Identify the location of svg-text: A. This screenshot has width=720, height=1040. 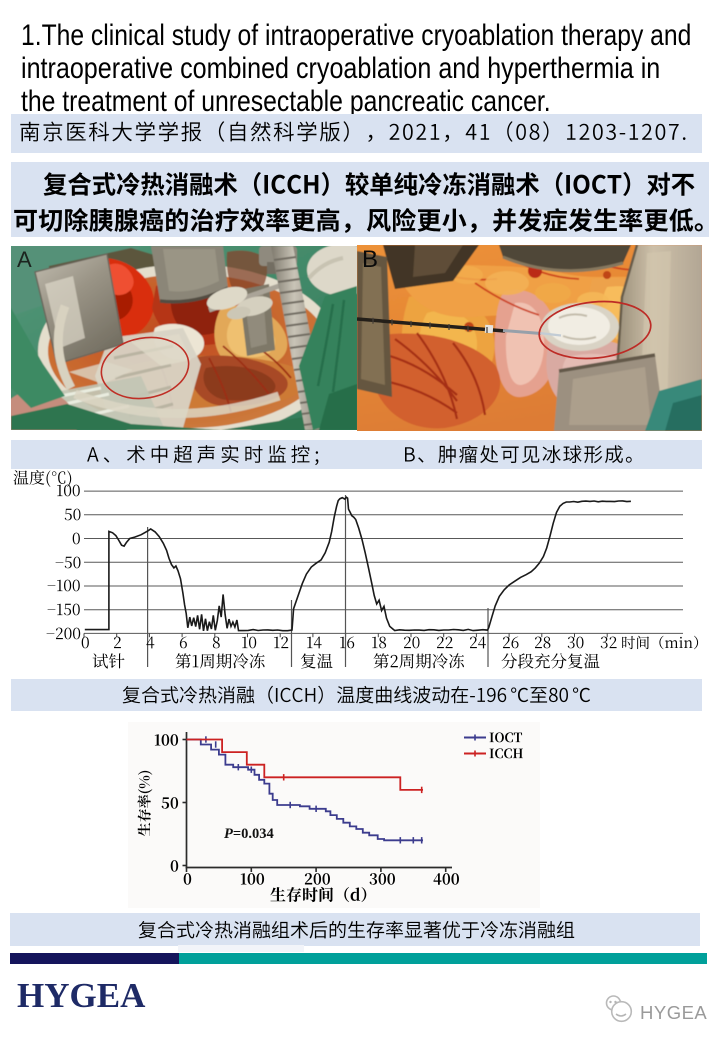
(24, 259).